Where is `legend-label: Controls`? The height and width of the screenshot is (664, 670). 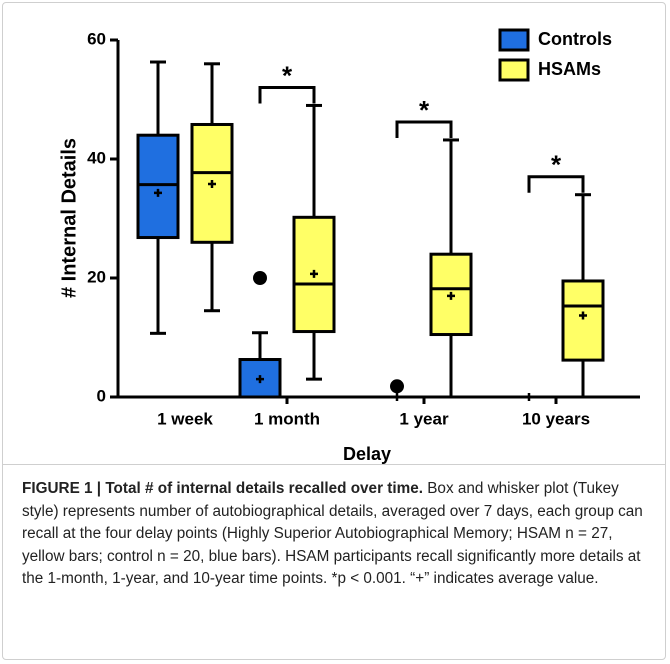
legend-label: Controls is located at coordinates (575, 39).